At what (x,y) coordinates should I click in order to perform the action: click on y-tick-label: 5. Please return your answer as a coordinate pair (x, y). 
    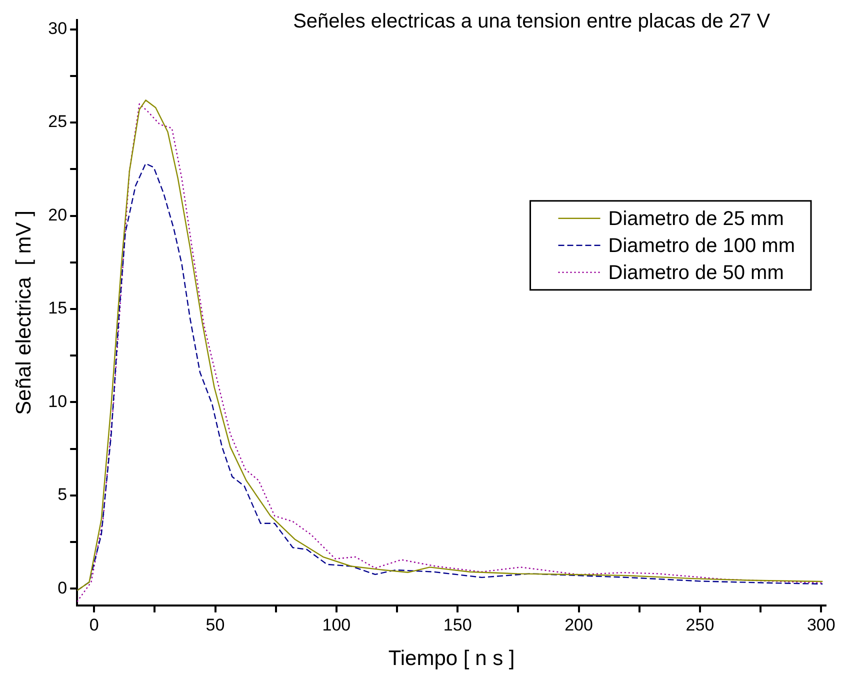
    Looking at the image, I should click on (63, 494).